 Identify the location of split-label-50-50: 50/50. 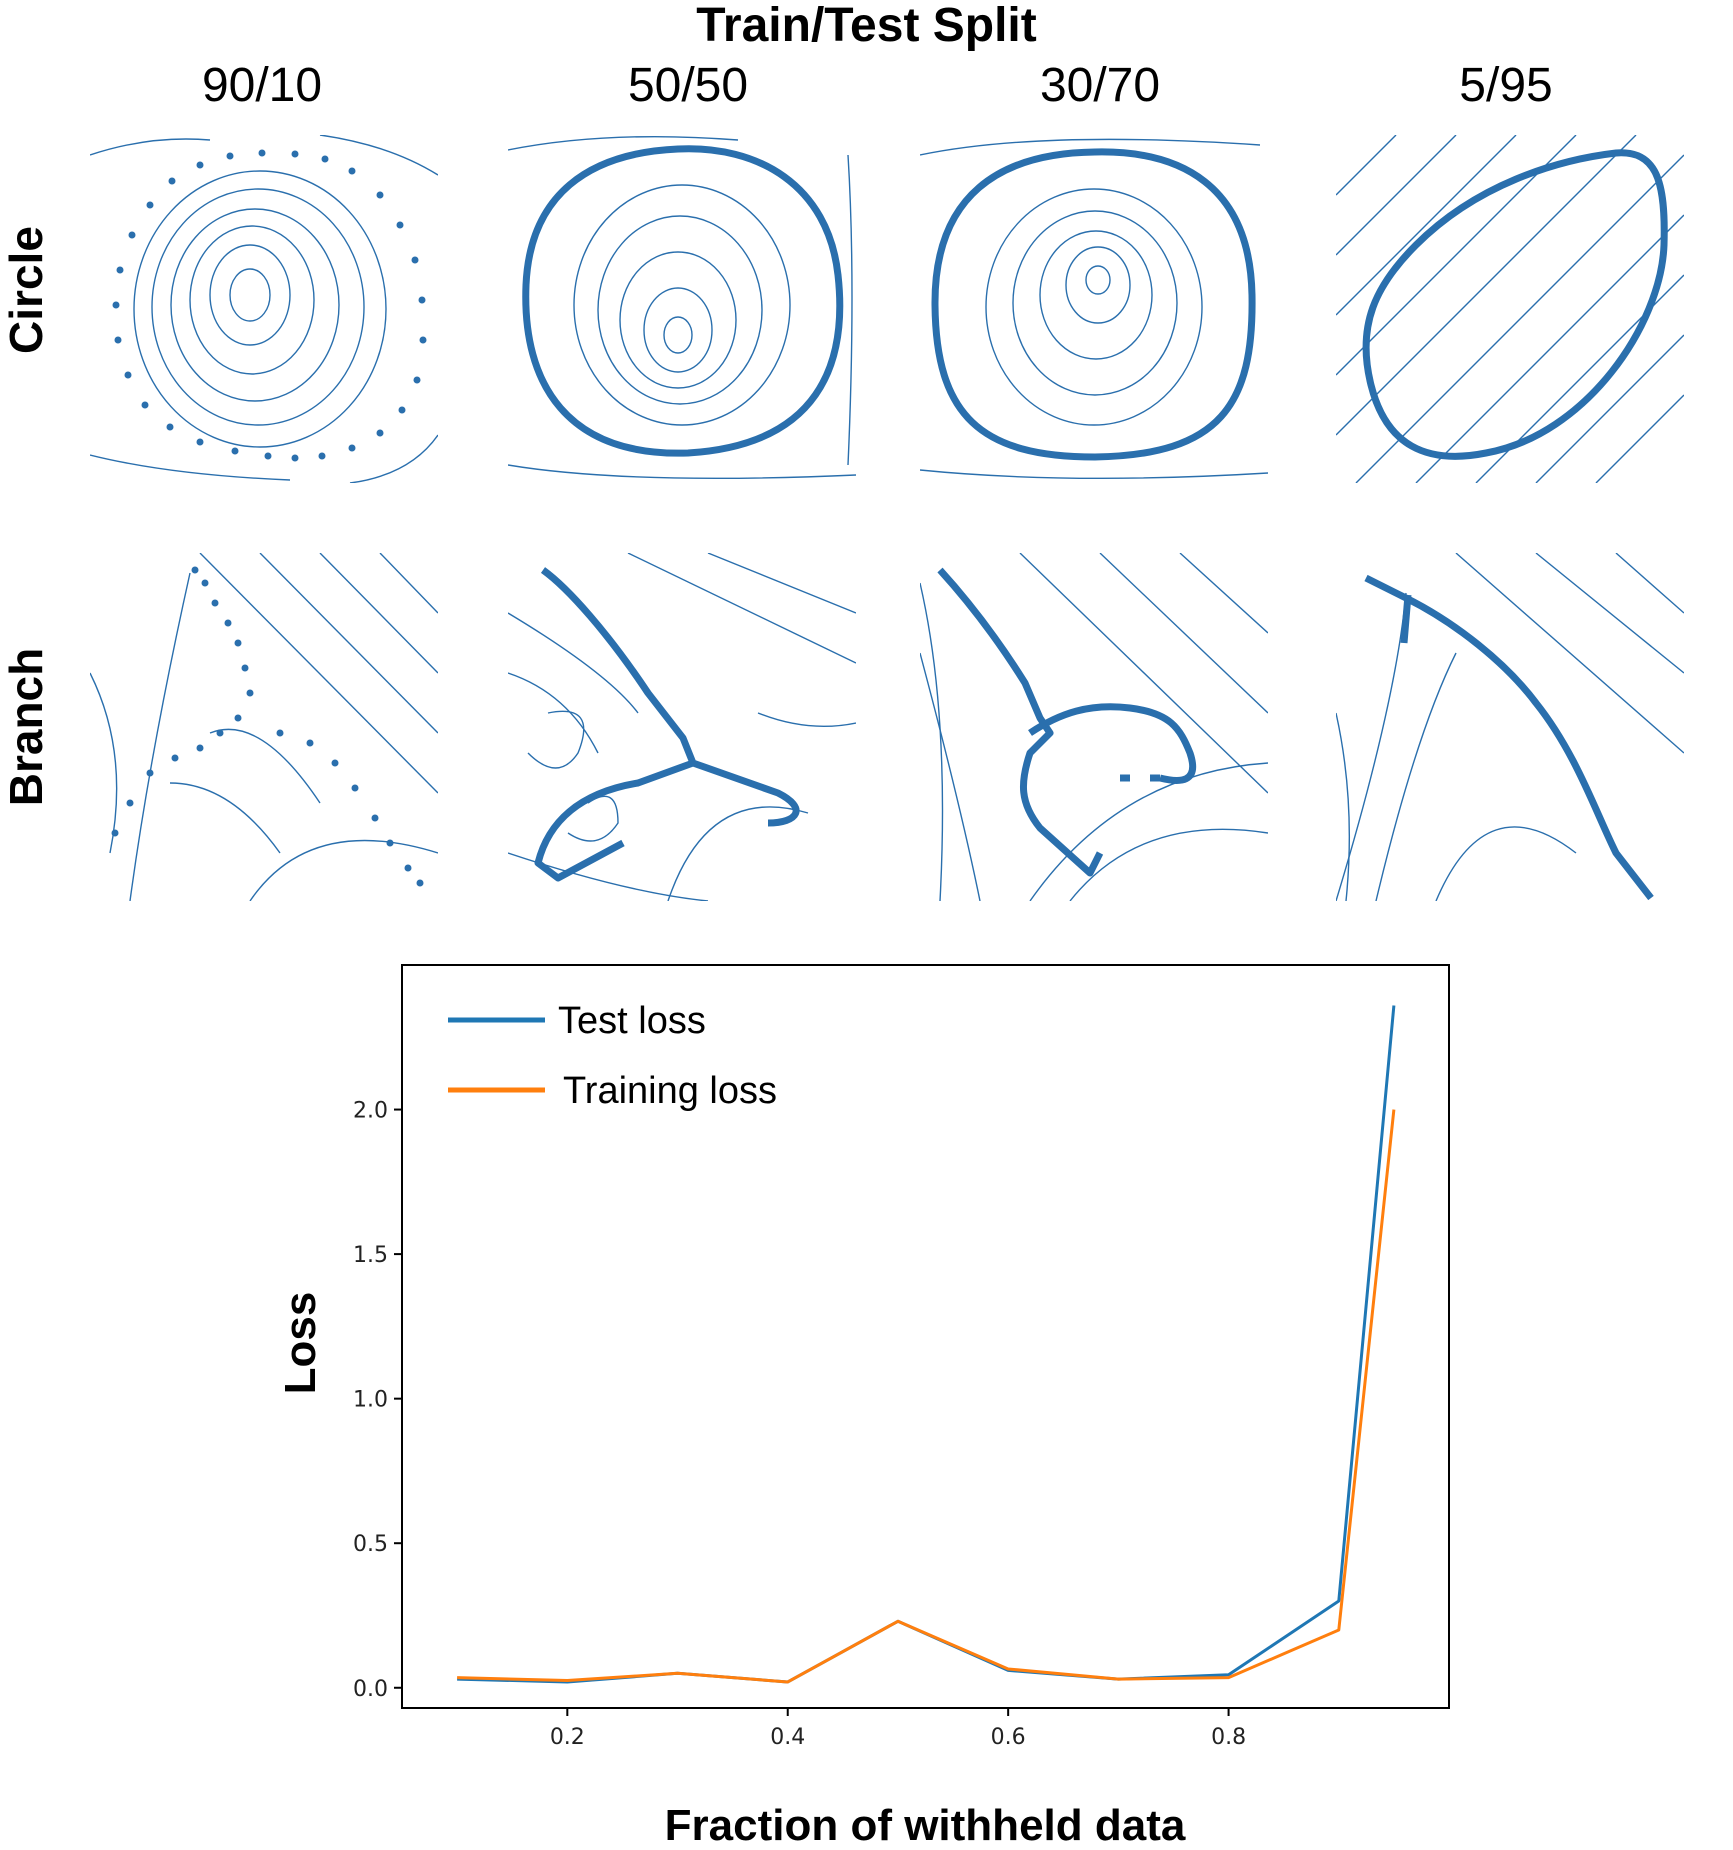
(688, 85).